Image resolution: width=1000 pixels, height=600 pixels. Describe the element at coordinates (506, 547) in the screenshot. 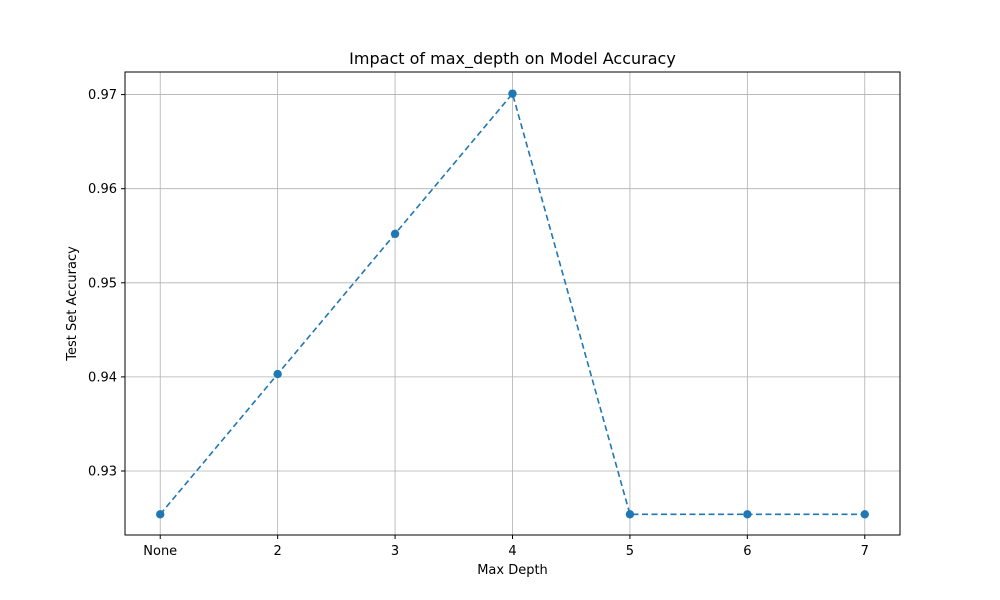

I see `x-axis-ticks: None 2 3 4 5 6 7` at that location.